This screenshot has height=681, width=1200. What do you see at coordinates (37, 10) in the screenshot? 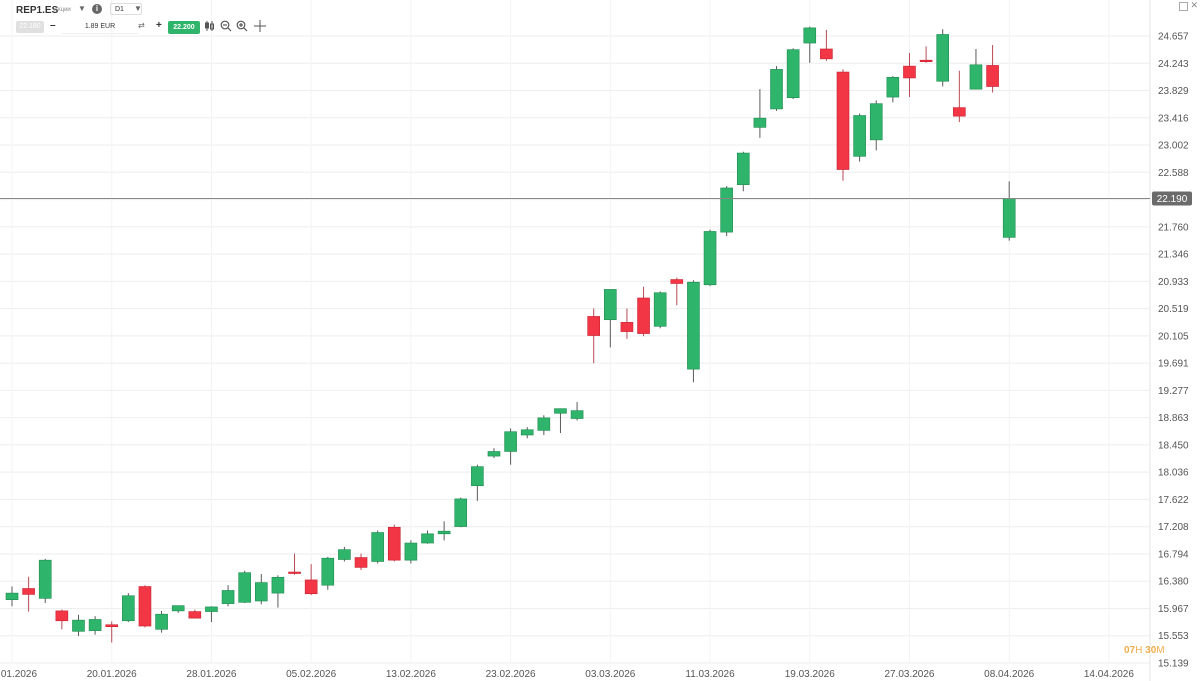
I see `symbol-name: REP1.ES` at bounding box center [37, 10].